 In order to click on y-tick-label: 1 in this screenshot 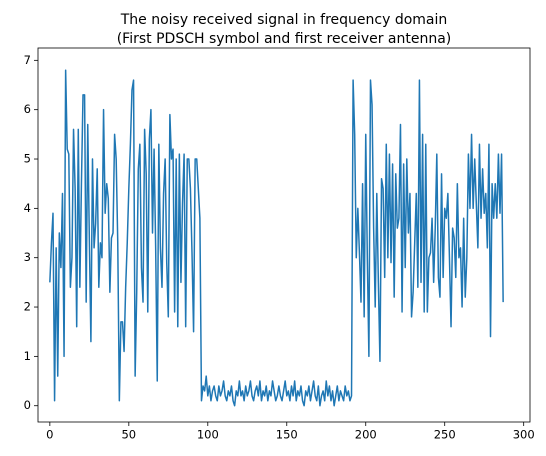, I will do `click(27, 356)`.